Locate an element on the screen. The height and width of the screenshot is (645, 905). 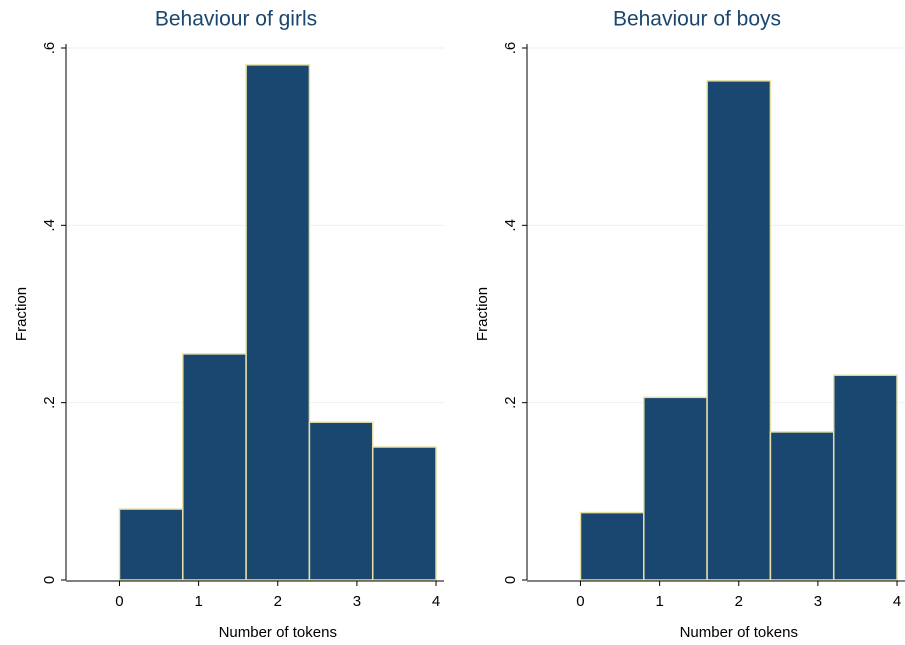
chart-title: Behaviour of boys is located at coordinates (697, 19).